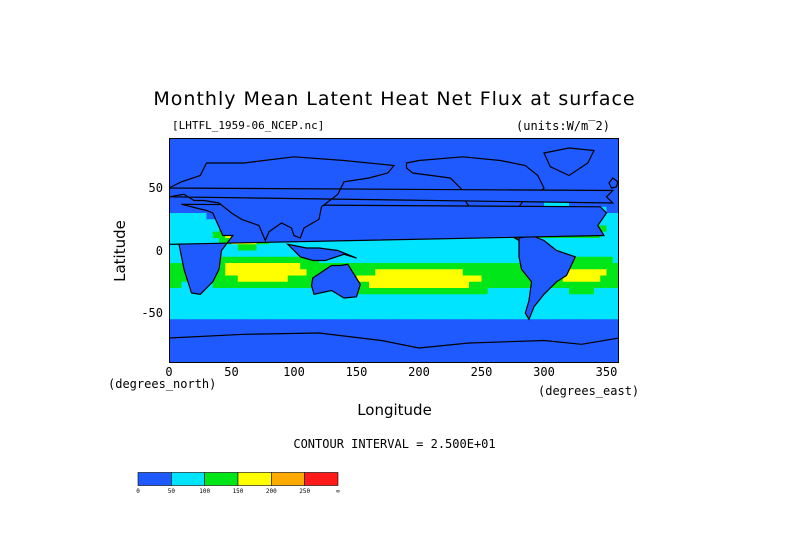 This screenshot has height=558, width=789. What do you see at coordinates (271, 491) in the screenshot?
I see `colorbar-level-label: 200` at bounding box center [271, 491].